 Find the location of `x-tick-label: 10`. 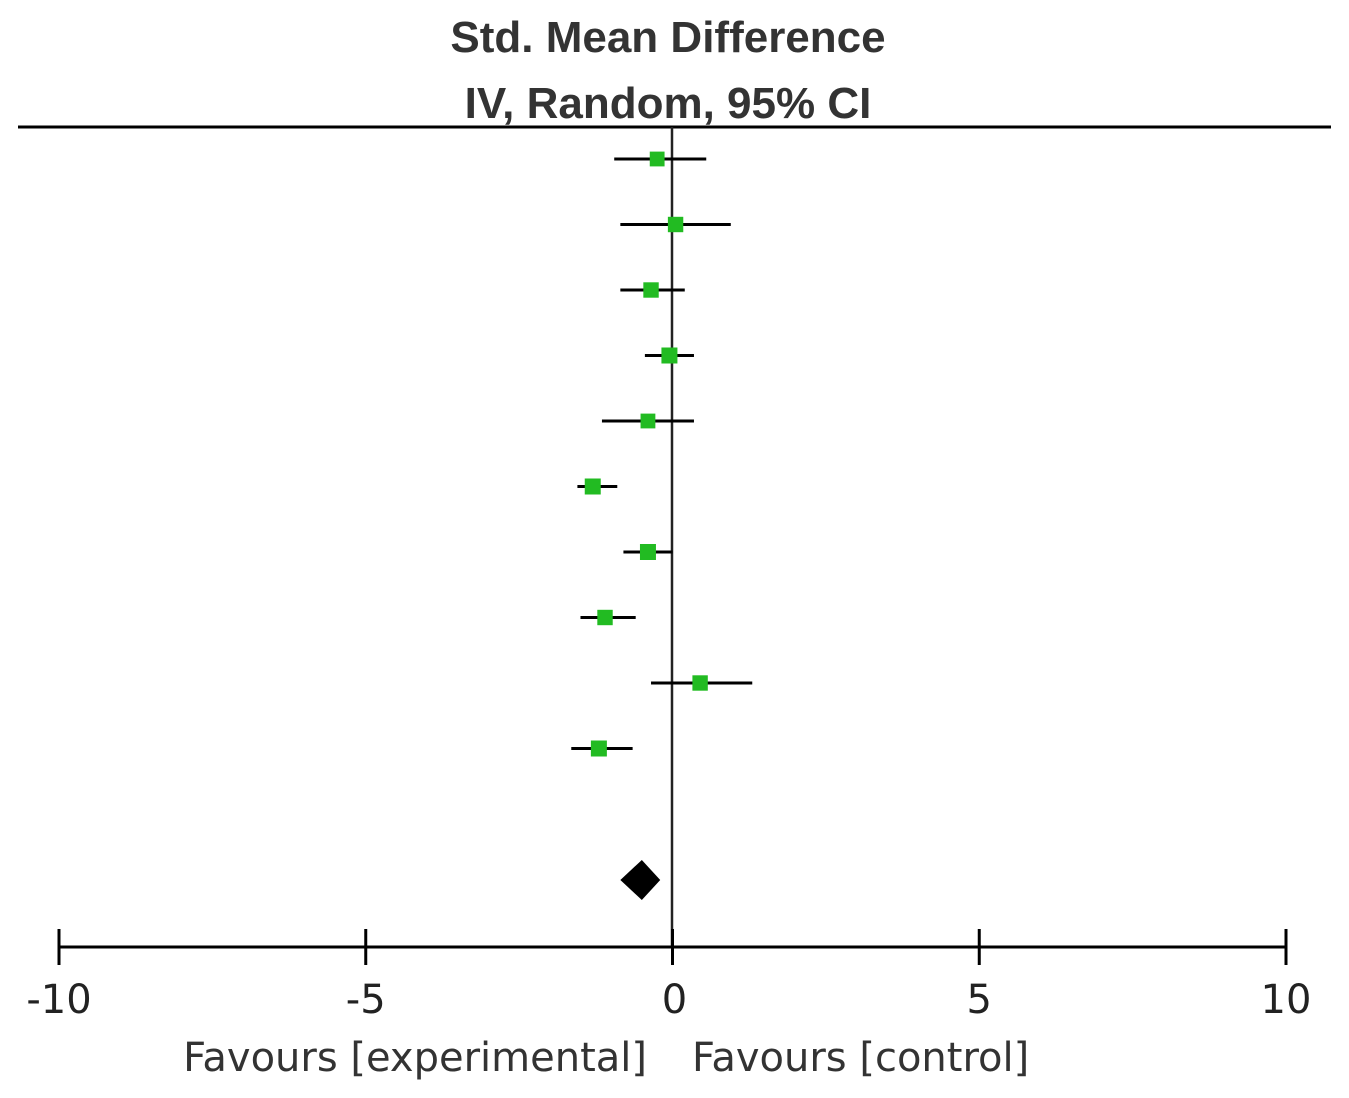

x-tick-label: 10 is located at coordinates (1286, 1000).